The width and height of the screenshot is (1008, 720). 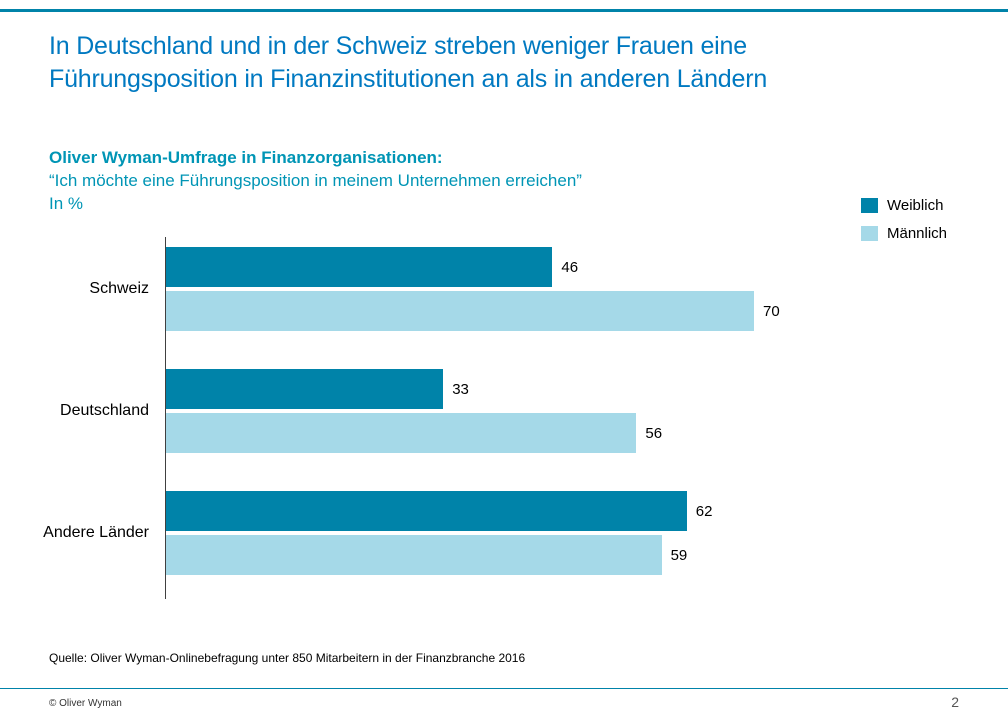 I want to click on bar-row: 70, so click(x=473, y=311).